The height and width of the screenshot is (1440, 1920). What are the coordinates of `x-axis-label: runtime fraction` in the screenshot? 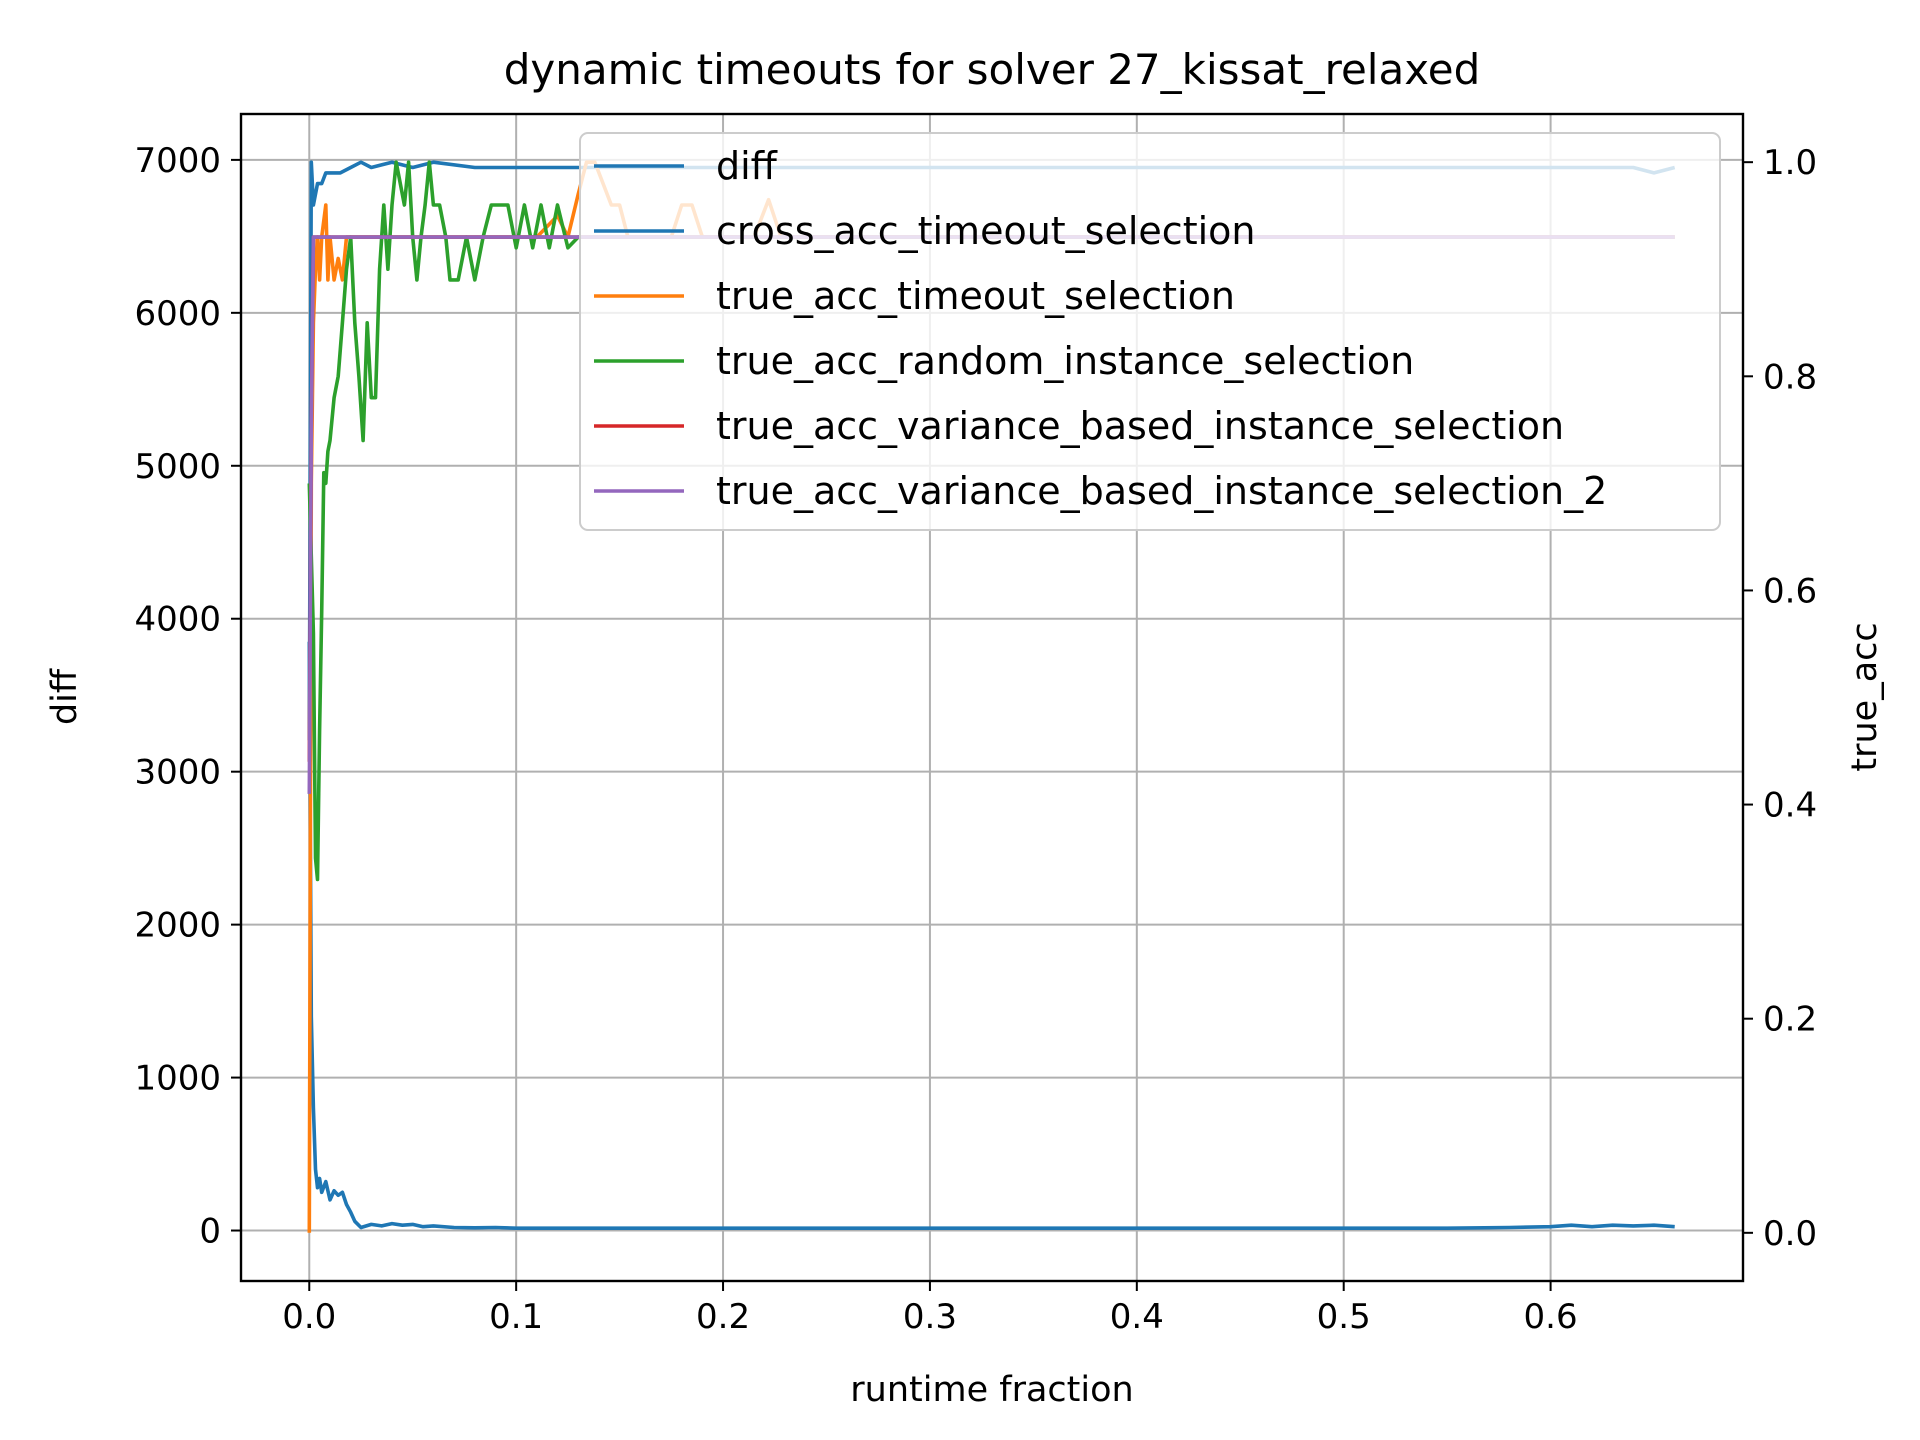 It's located at (991, 1390).